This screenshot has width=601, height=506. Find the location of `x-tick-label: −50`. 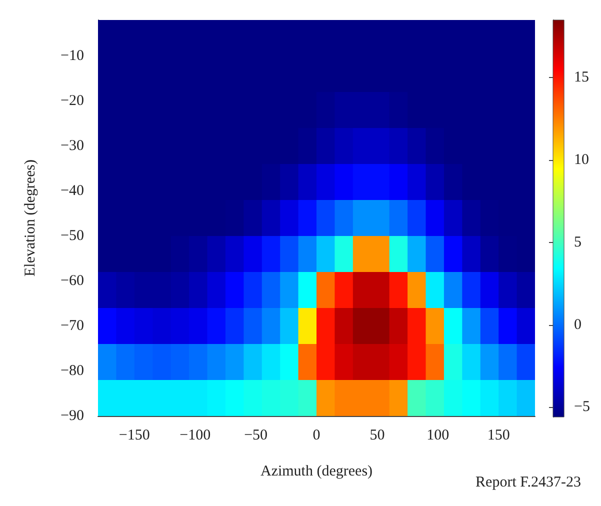

x-tick-label: −50 is located at coordinates (256, 436).